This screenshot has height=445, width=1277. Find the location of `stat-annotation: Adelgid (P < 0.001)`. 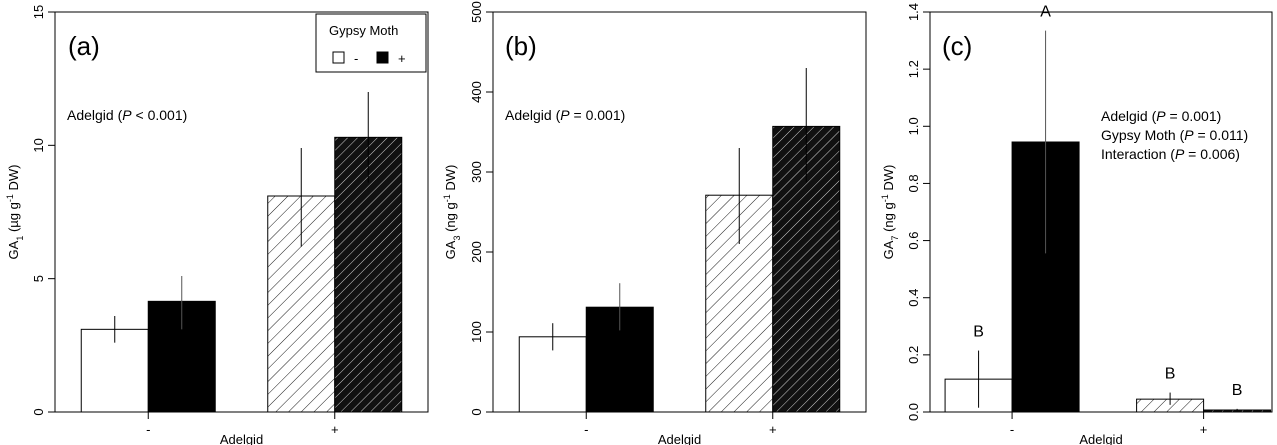

stat-annotation: Adelgid (P < 0.001) is located at coordinates (127, 115).